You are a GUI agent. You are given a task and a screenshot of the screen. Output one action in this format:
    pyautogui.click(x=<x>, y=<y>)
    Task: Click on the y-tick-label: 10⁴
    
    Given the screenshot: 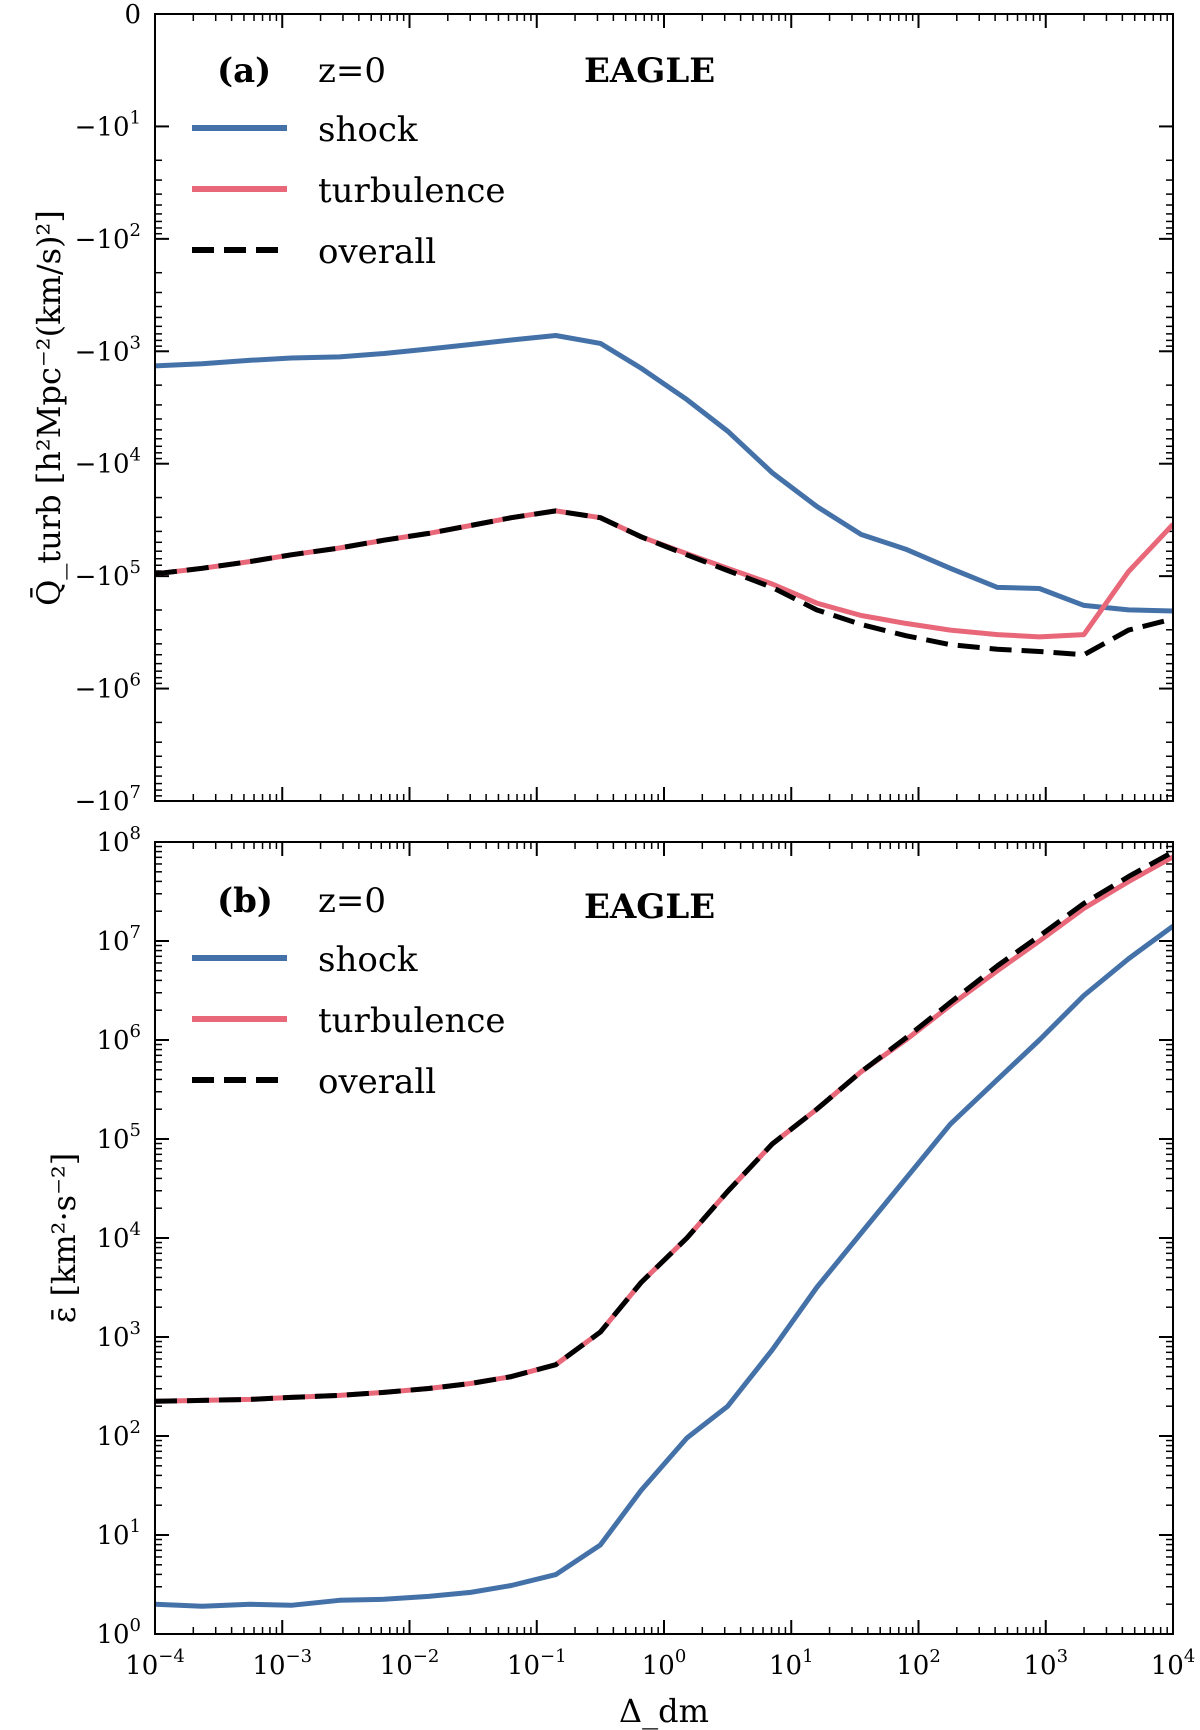 What is the action you would take?
    pyautogui.click(x=118, y=1236)
    